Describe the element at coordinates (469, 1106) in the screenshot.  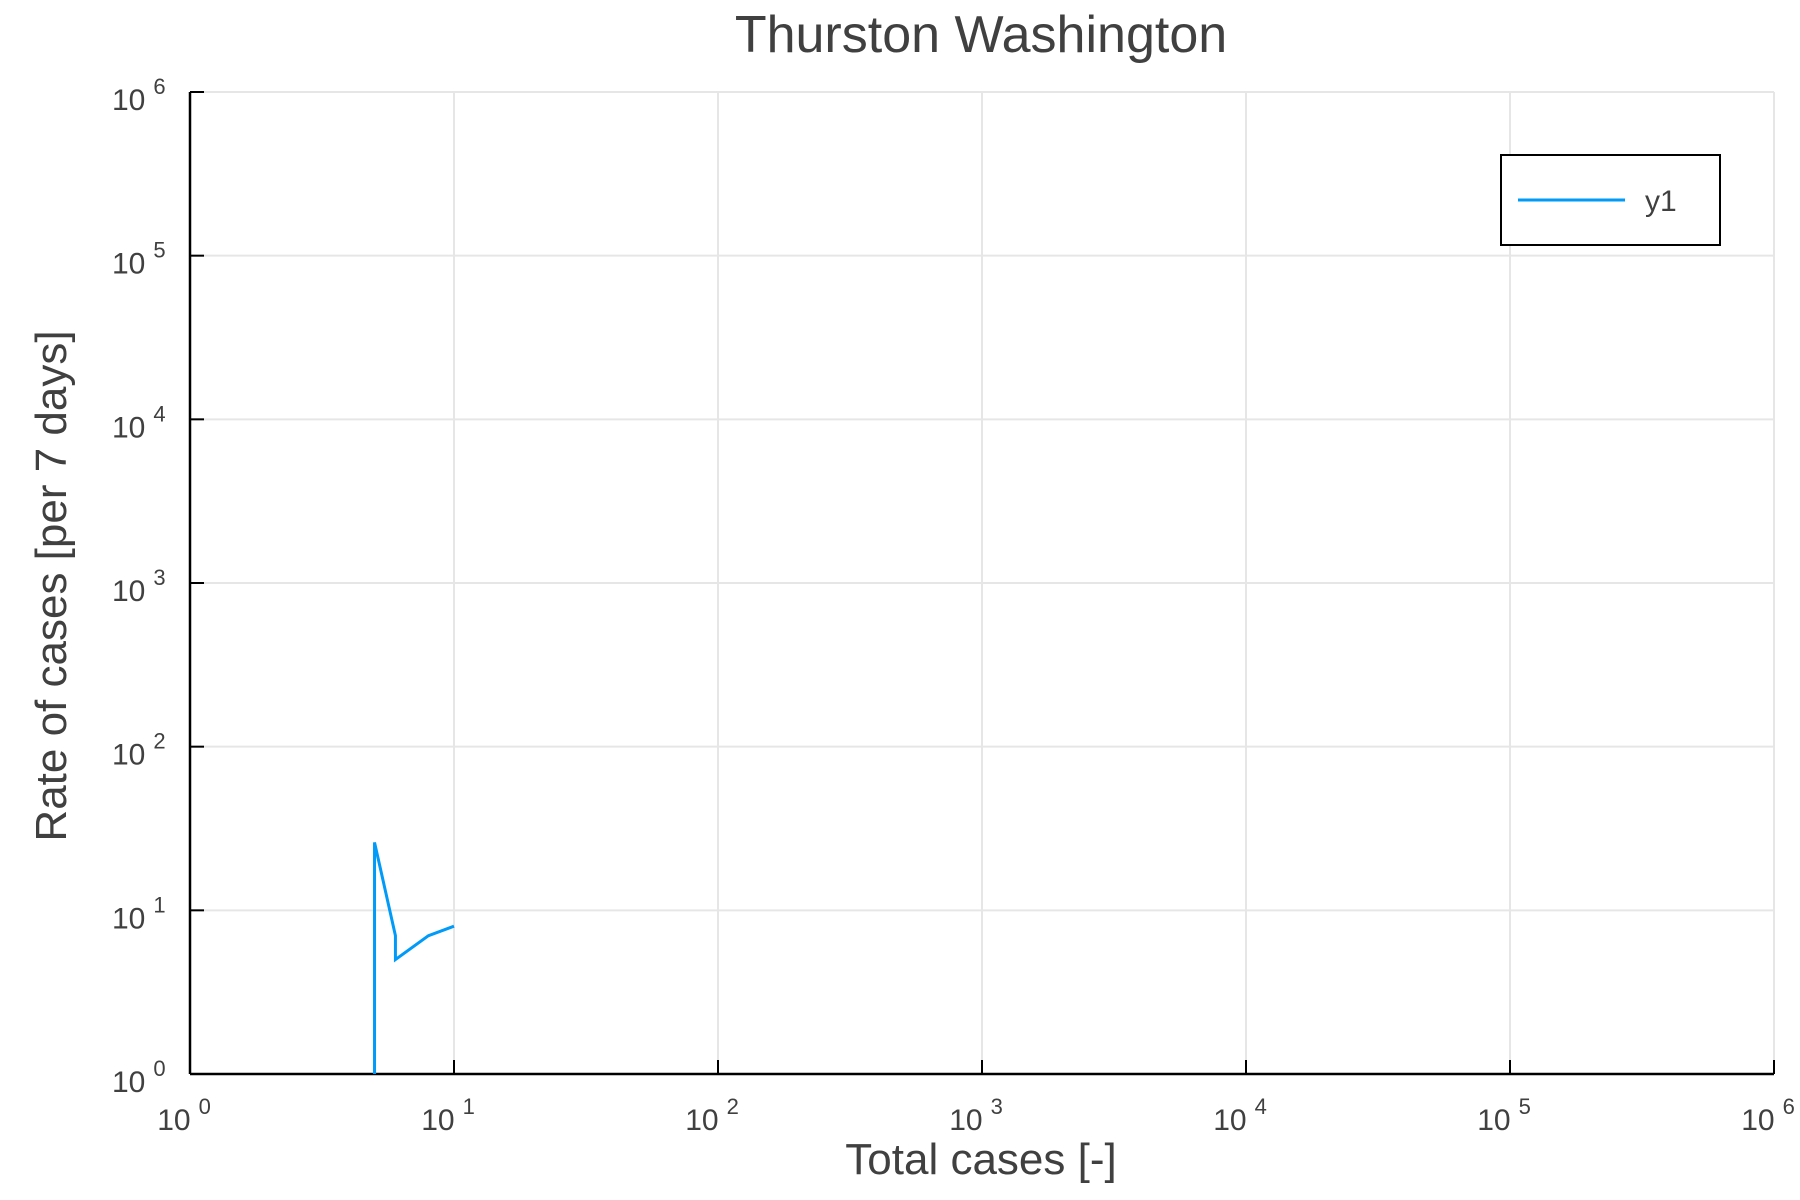
I see `x-tick-exponent: 1` at that location.